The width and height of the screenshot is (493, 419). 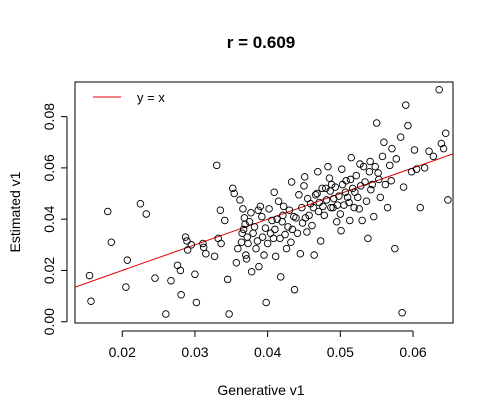 I want to click on x-axis: 0.02 0.03 0.04 0.05 0.06, so click(x=268, y=345).